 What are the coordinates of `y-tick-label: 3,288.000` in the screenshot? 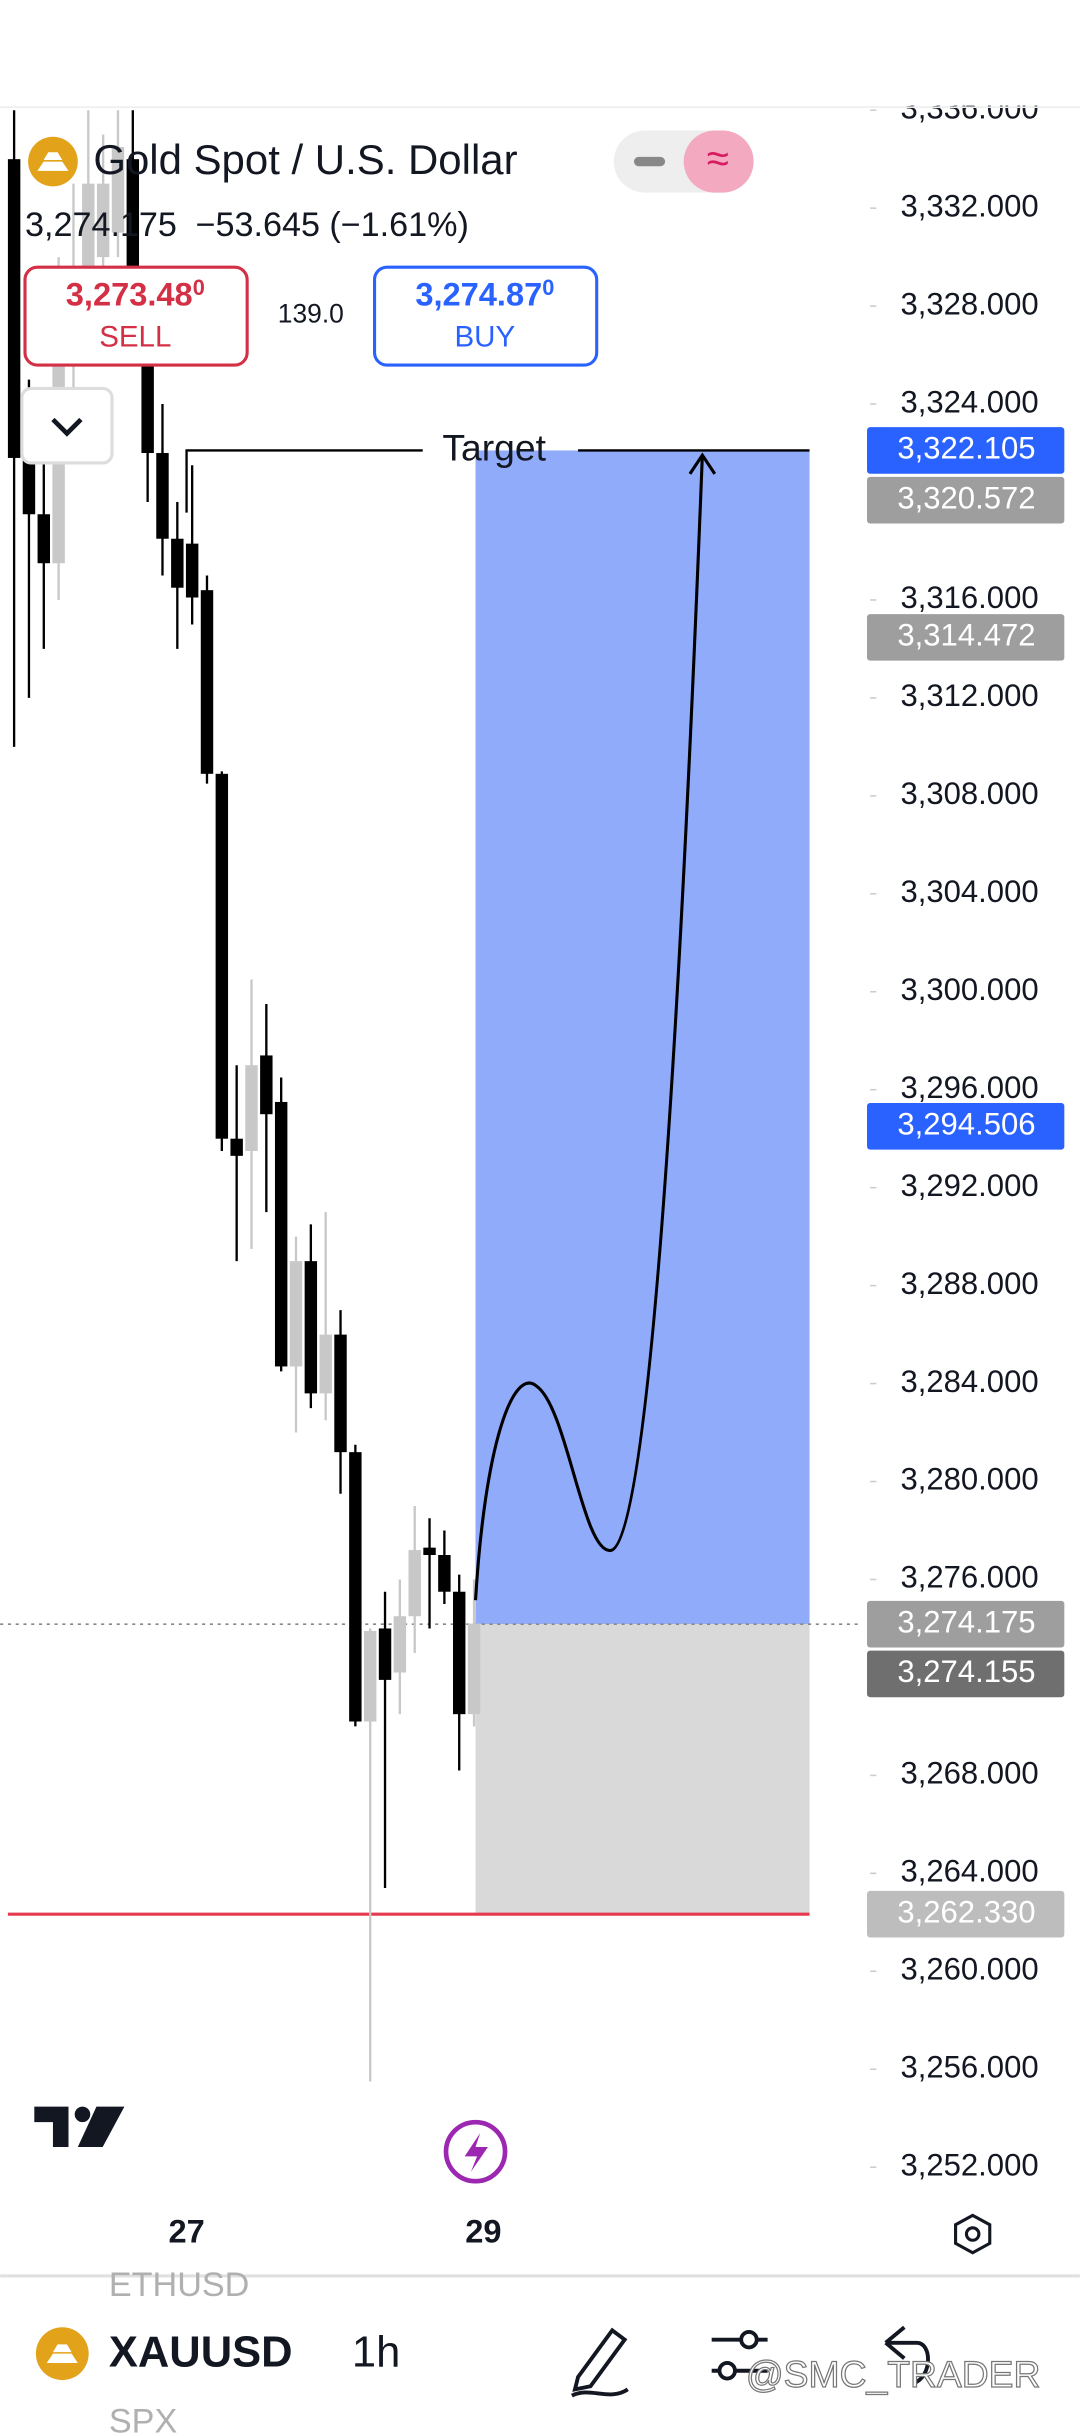 It's located at (969, 1283).